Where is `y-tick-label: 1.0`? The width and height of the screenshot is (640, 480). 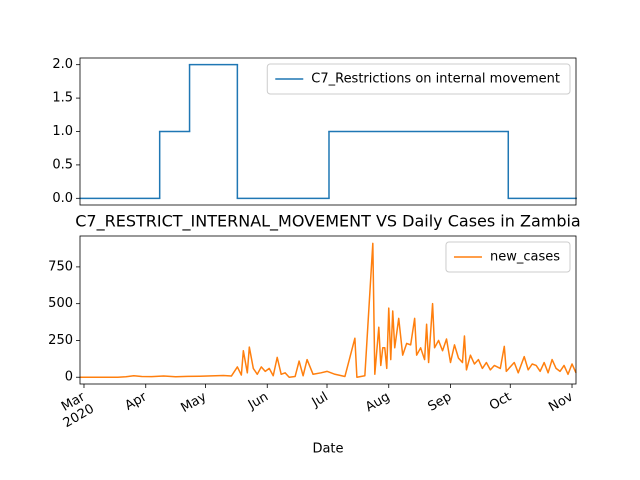
y-tick-label: 1.0 is located at coordinates (62, 131).